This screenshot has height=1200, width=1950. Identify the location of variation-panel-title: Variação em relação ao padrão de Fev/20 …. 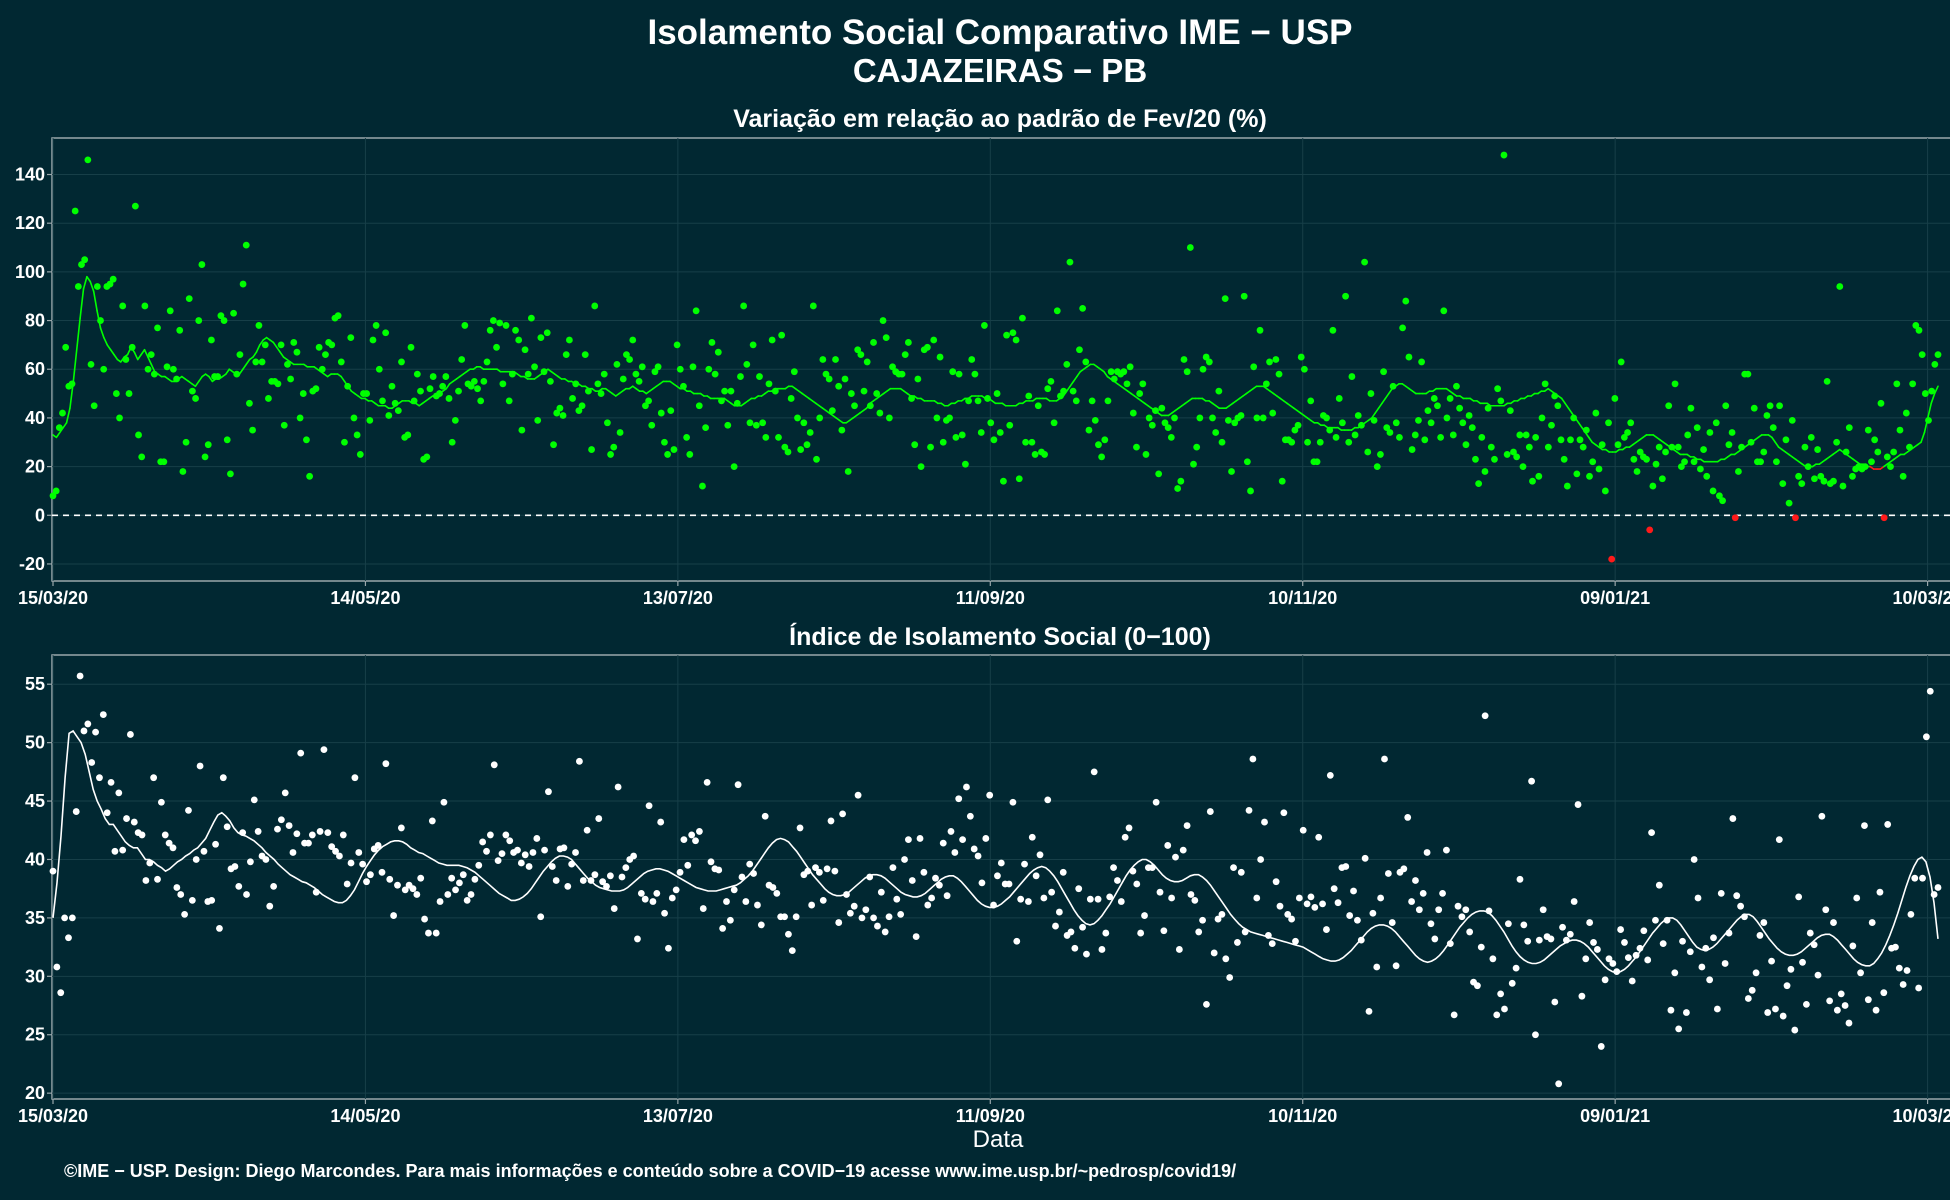
(1000, 119).